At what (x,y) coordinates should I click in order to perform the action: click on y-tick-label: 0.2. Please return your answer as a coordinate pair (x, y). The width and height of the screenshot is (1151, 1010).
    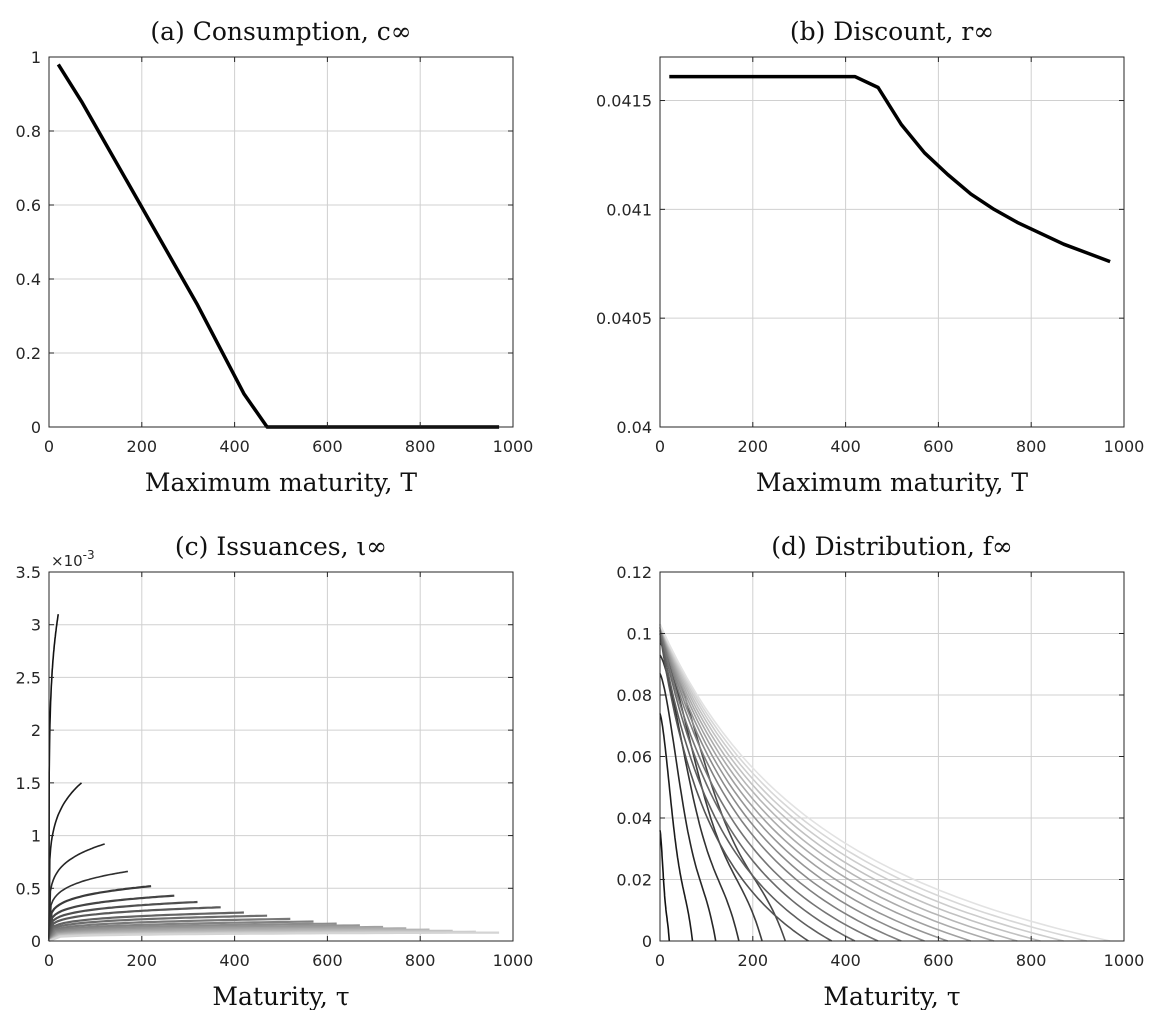
    Looking at the image, I should click on (28, 353).